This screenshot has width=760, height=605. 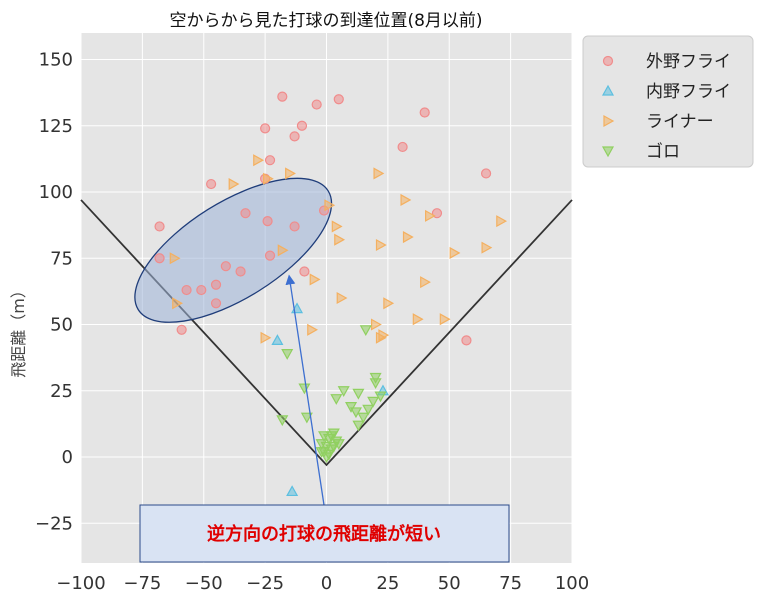 What do you see at coordinates (572, 583) in the screenshot?
I see `x-tick-label: 100` at bounding box center [572, 583].